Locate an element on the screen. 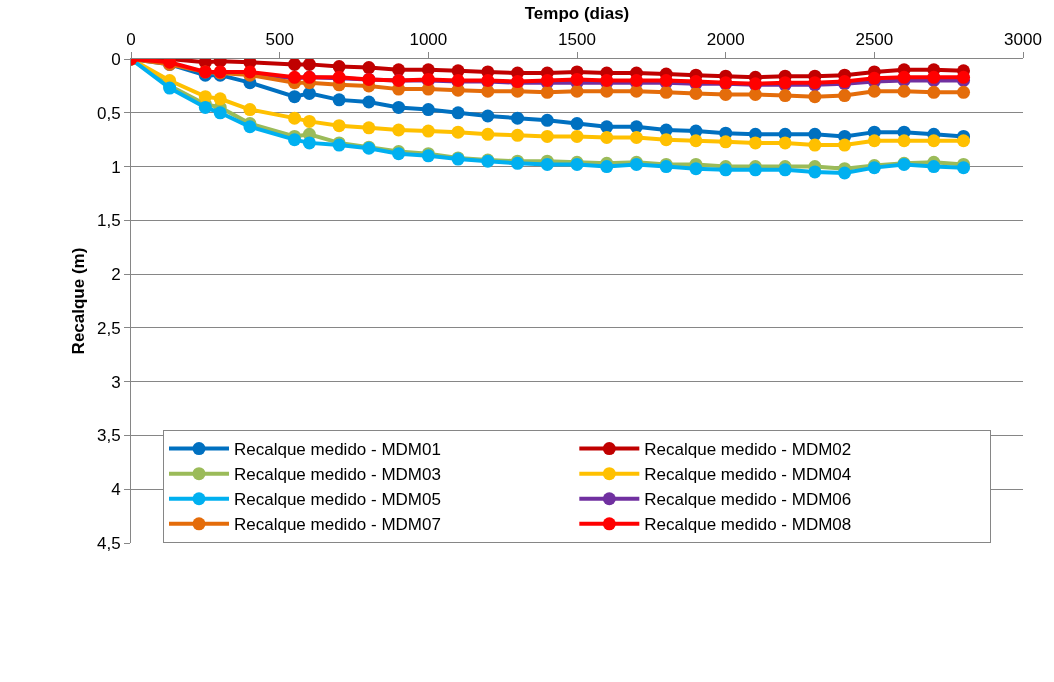  y-tick-label: 4 is located at coordinates (116, 490).